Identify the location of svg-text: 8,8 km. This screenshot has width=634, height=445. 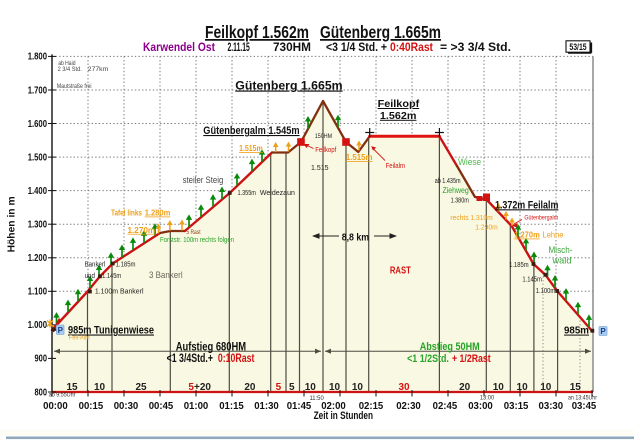
(355, 238).